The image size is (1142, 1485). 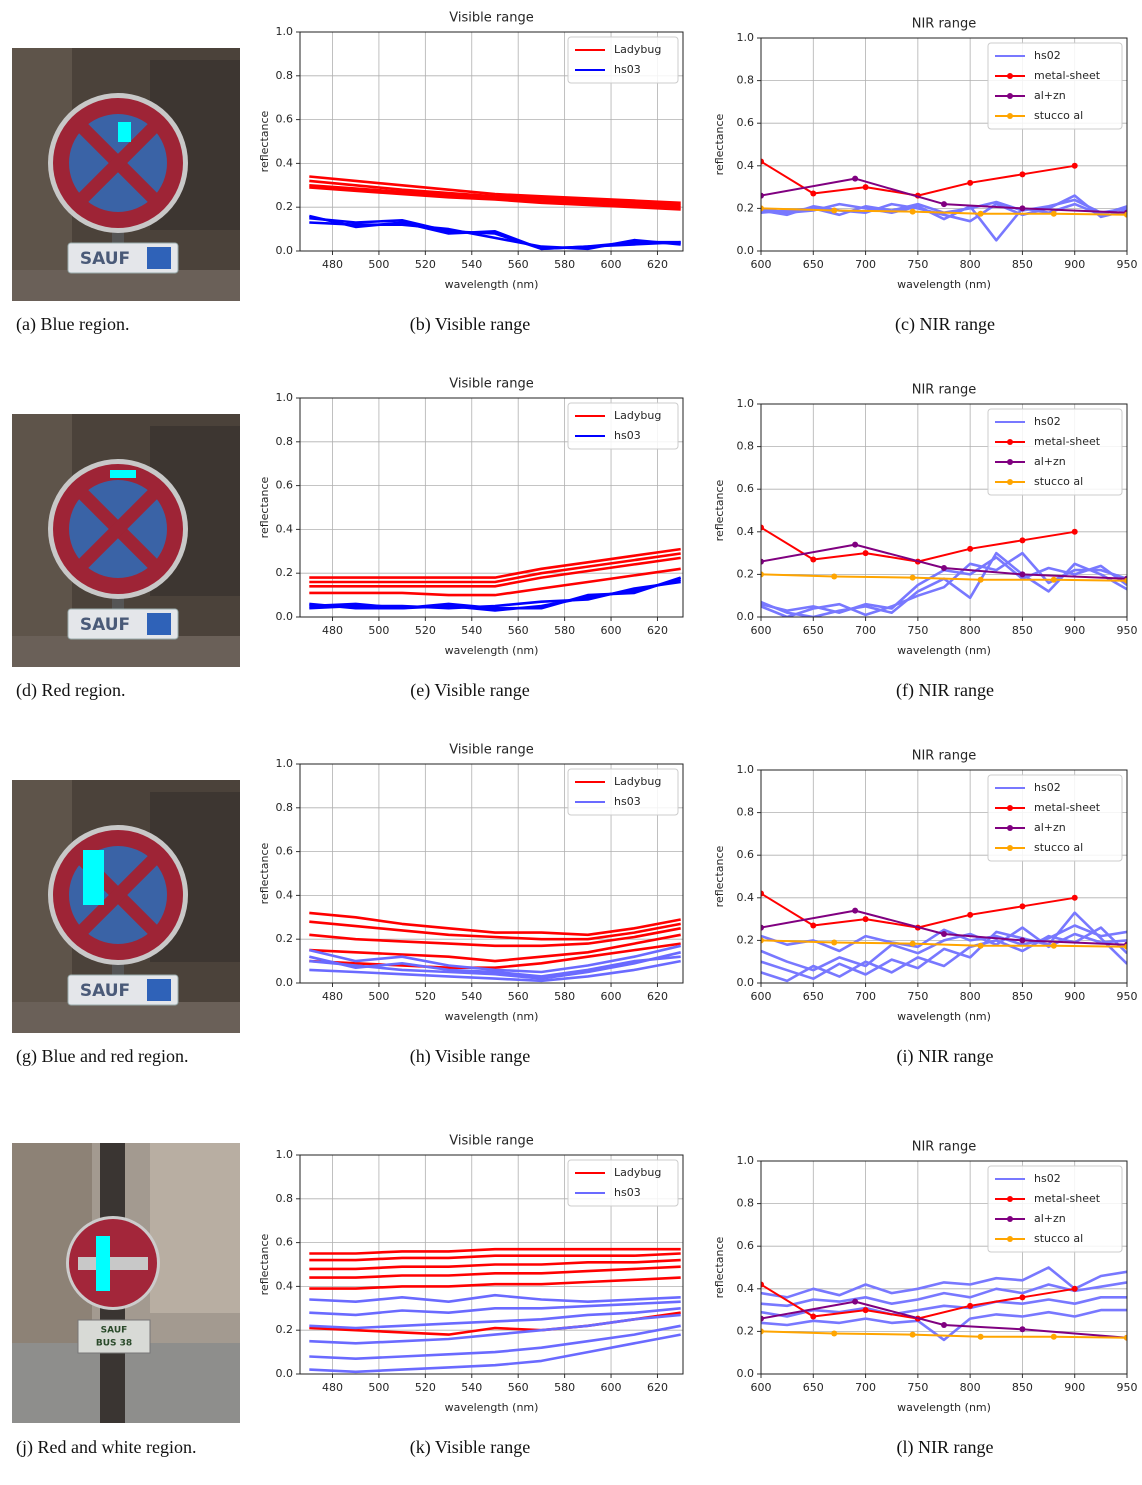 What do you see at coordinates (518, 630) in the screenshot?
I see `x-tick-label: 560` at bounding box center [518, 630].